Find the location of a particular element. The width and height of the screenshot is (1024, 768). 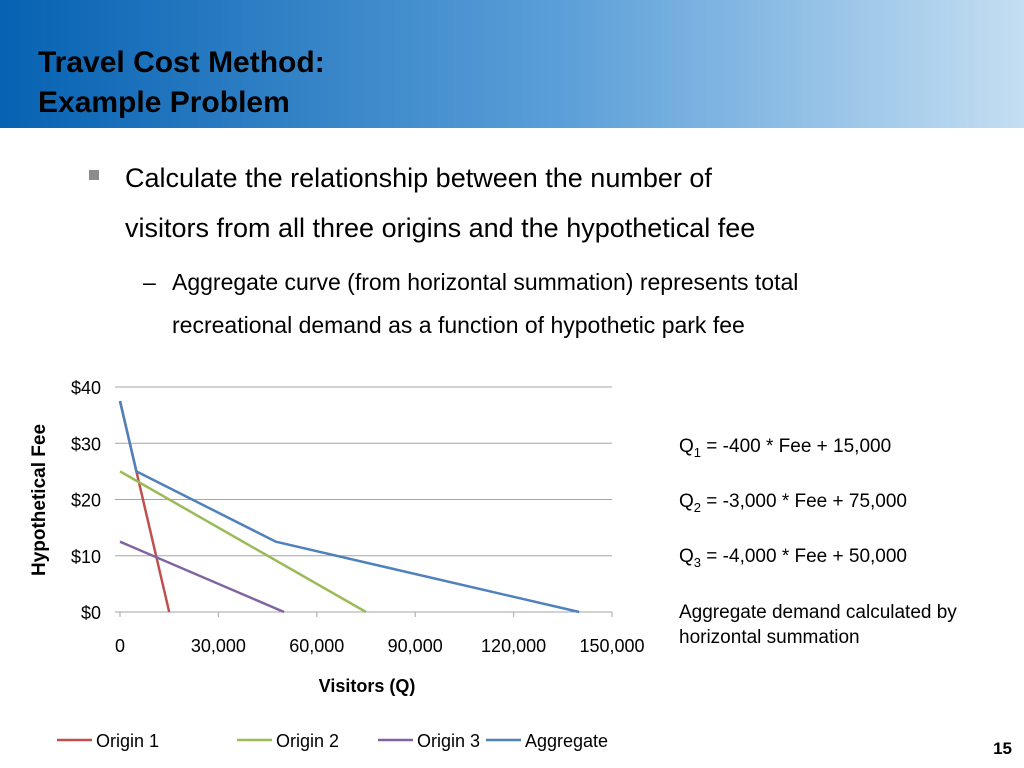

legend-label: Aggregate is located at coordinates (566, 741).